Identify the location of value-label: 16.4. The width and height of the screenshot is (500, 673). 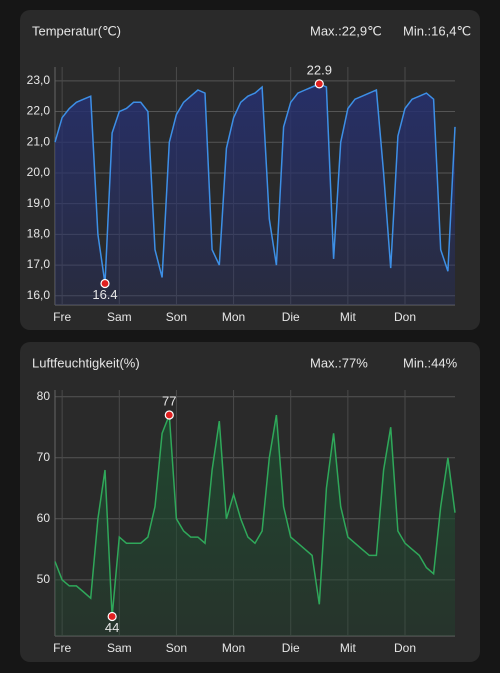
(104, 294).